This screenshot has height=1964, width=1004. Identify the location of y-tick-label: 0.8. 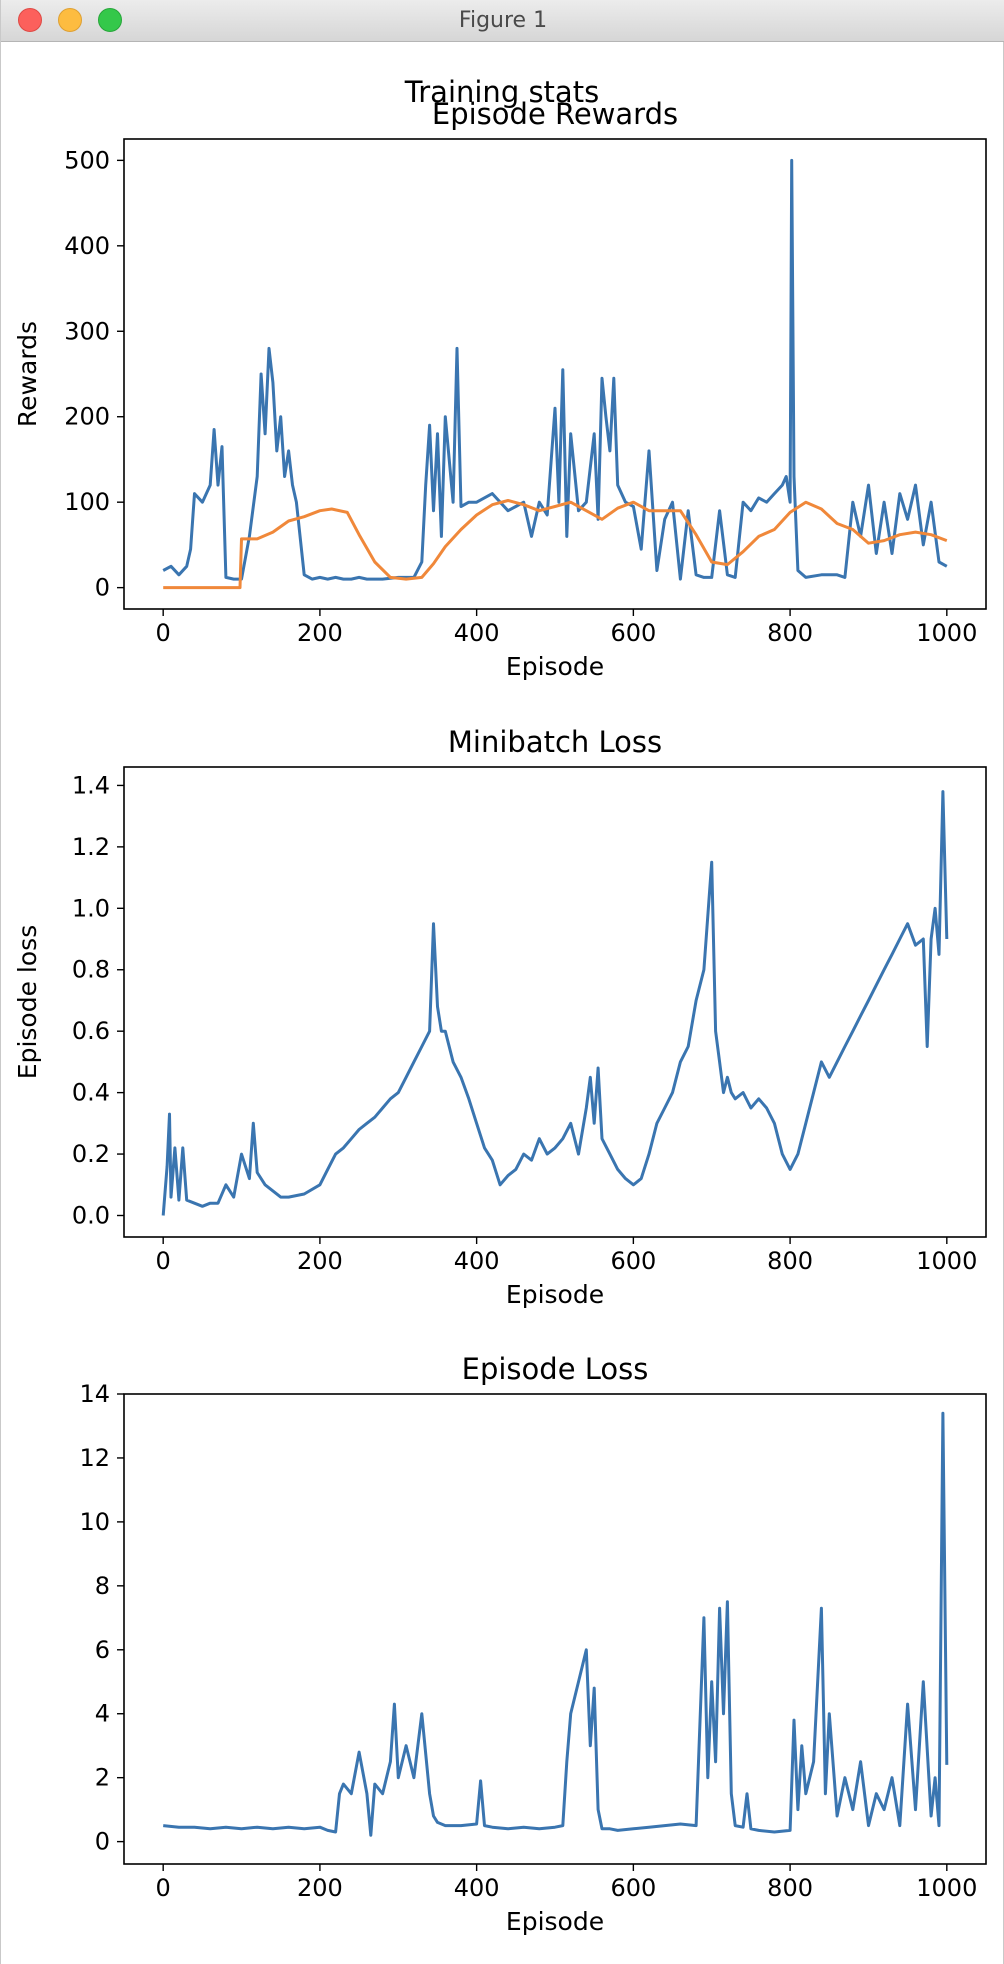
(91, 970).